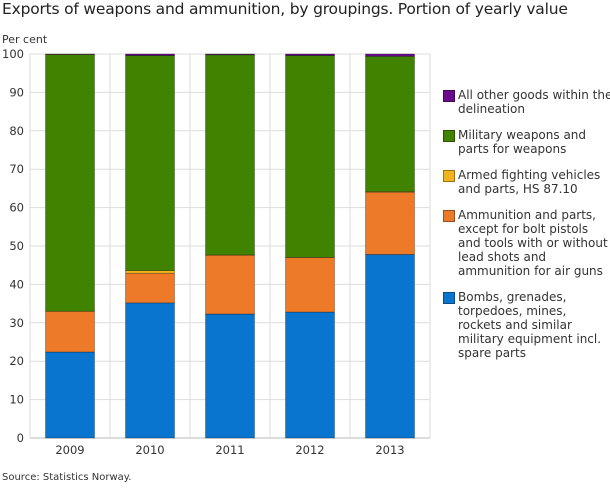 The height and width of the screenshot is (488, 610). I want to click on y-tick-label: 80, so click(16, 131).